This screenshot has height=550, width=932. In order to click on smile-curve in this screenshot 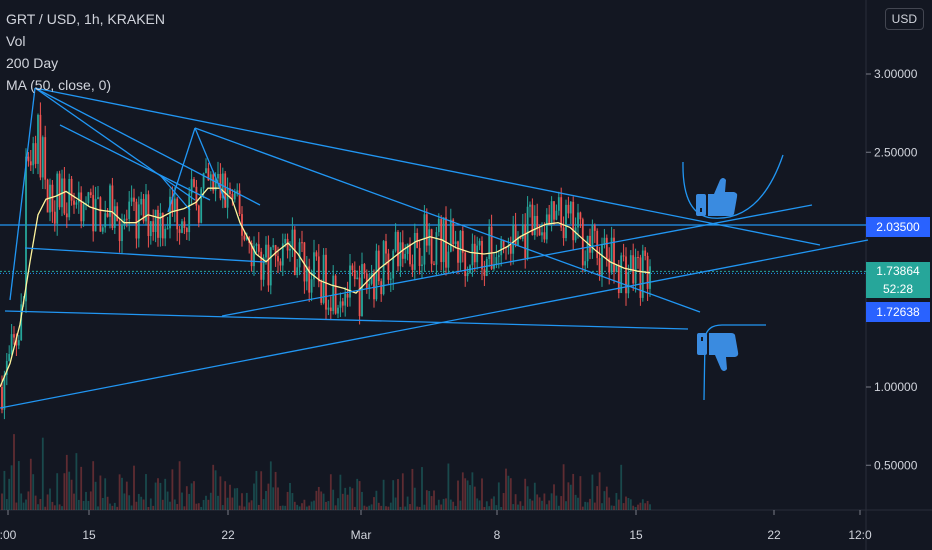, I will do `click(733, 186)`.